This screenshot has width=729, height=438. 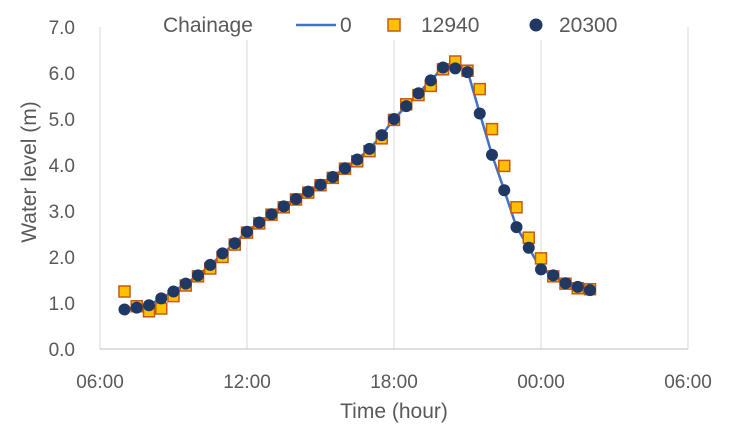 What do you see at coordinates (62, 258) in the screenshot?
I see `y-tick-label: 2.0` at bounding box center [62, 258].